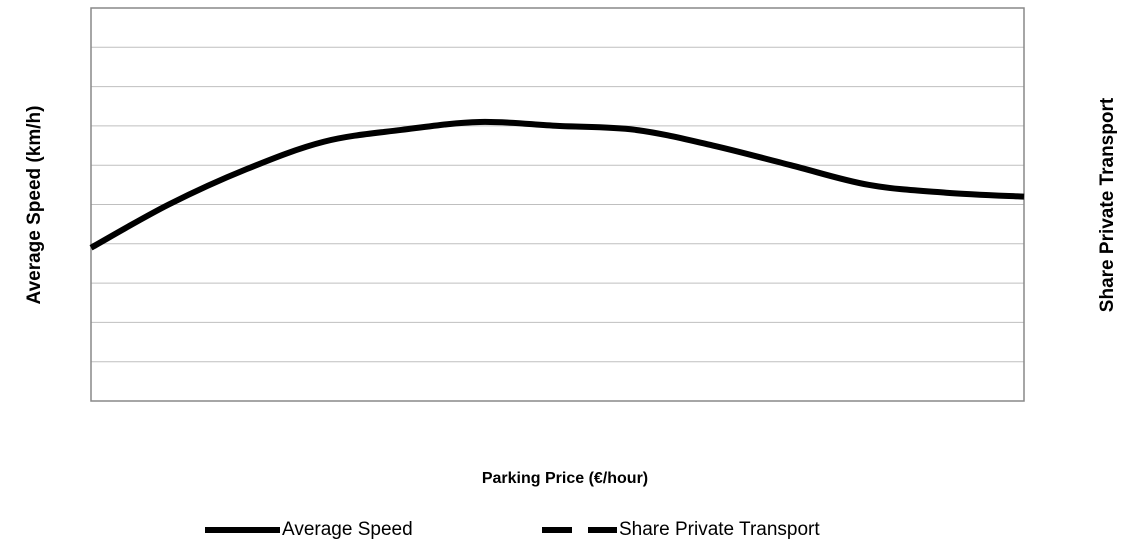  What do you see at coordinates (719, 529) in the screenshot?
I see `legend-label: Share Private Transport` at bounding box center [719, 529].